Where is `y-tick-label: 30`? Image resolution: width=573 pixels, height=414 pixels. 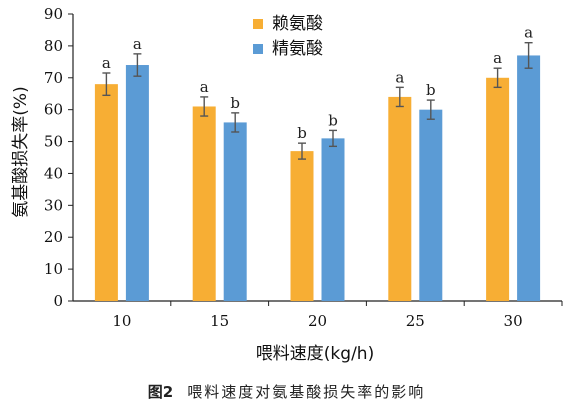
y-tick-label: 30 is located at coordinates (53, 205).